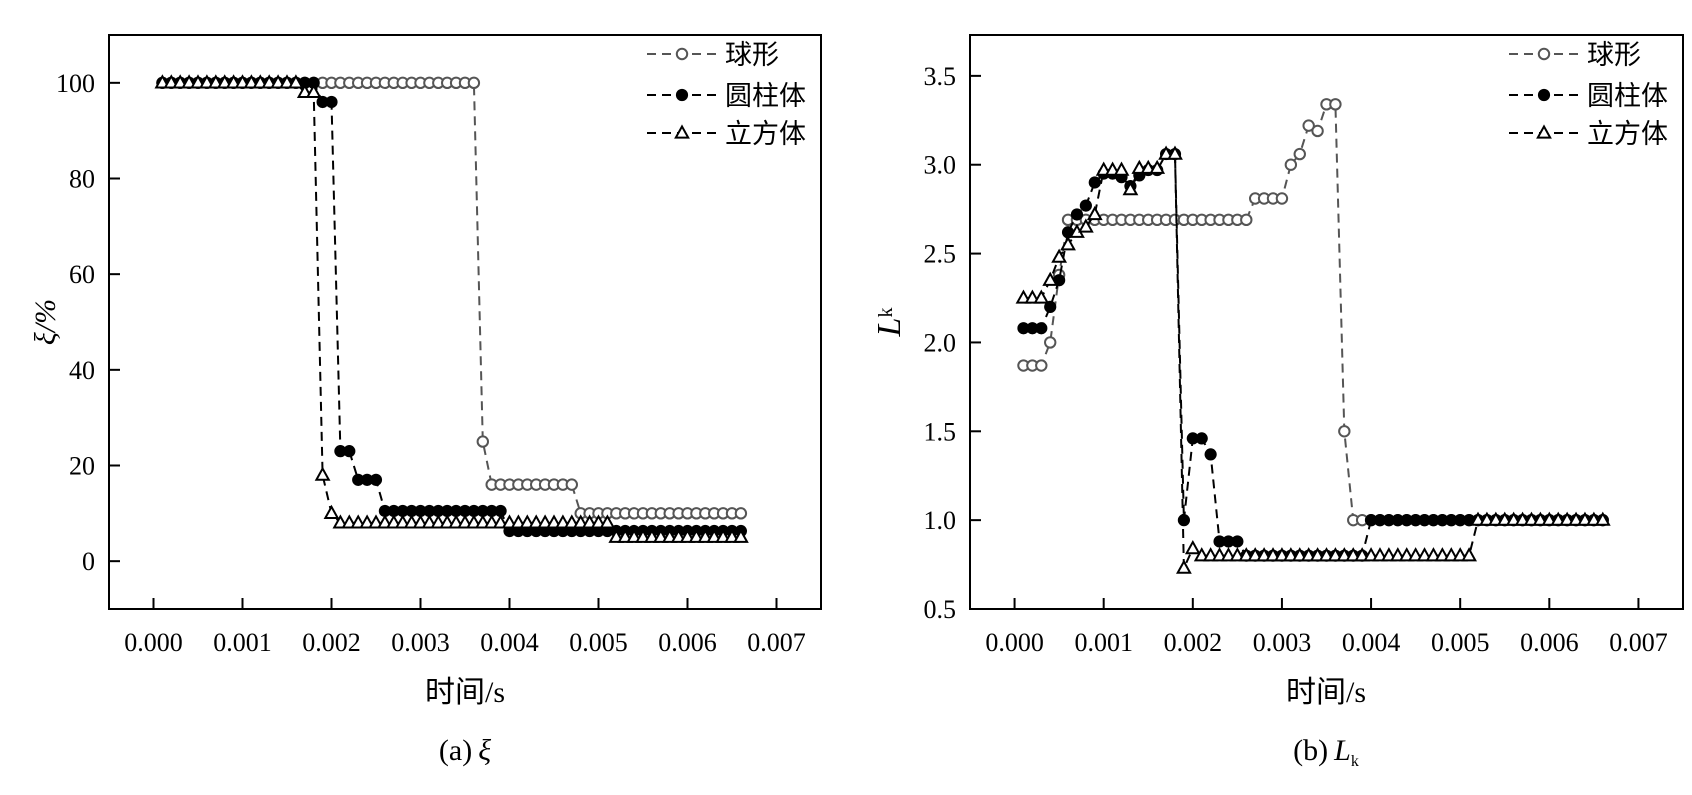 This screenshot has height=795, width=1692. What do you see at coordinates (1588, 134) in the screenshot?
I see `legend-item-cube: 立方体` at bounding box center [1588, 134].